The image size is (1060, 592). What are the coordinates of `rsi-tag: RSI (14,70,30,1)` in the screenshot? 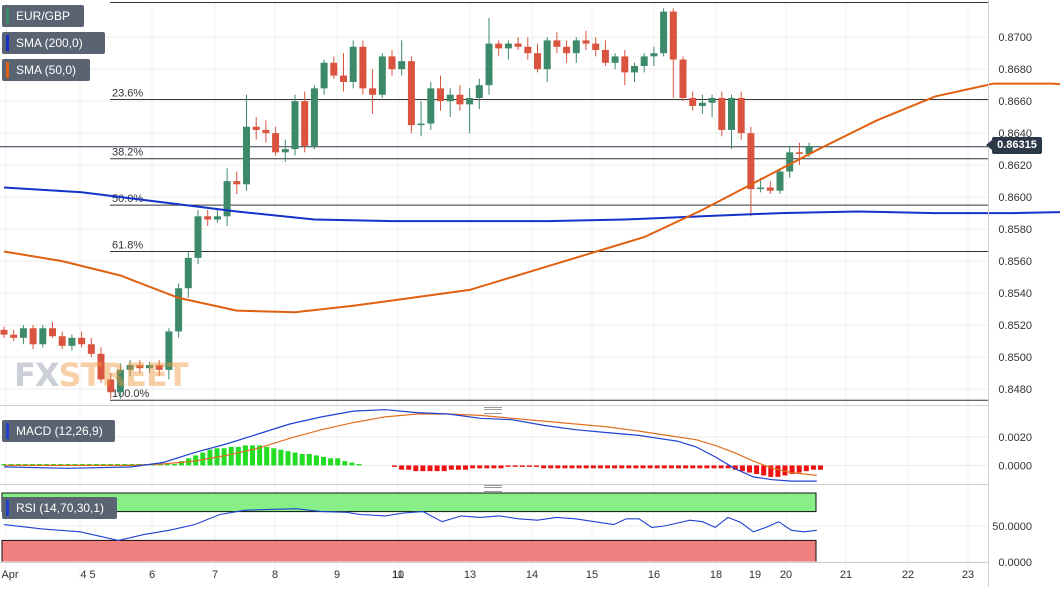 It's located at (59, 508).